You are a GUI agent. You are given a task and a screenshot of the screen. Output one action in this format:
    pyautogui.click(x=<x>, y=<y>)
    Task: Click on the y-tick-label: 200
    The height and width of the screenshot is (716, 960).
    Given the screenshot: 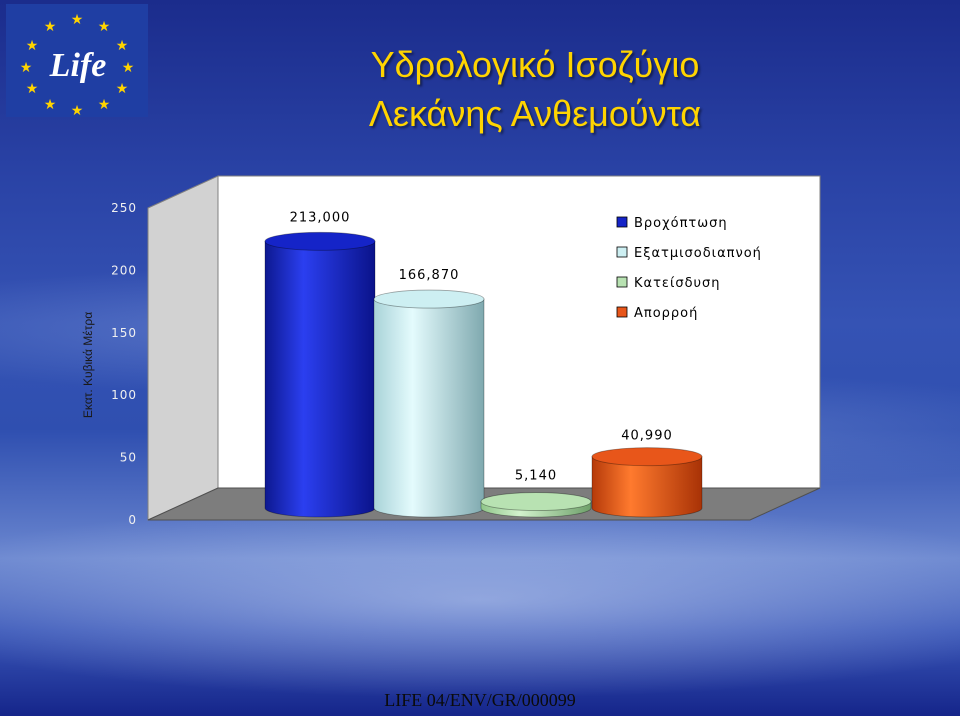 What is the action you would take?
    pyautogui.click(x=124, y=270)
    